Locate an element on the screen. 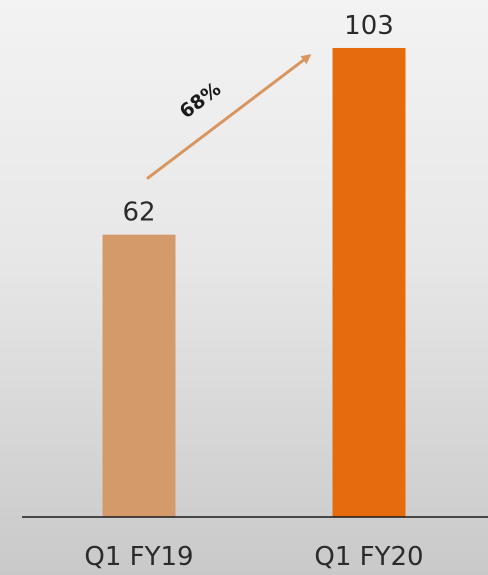  value-label: 62 is located at coordinates (138, 213).